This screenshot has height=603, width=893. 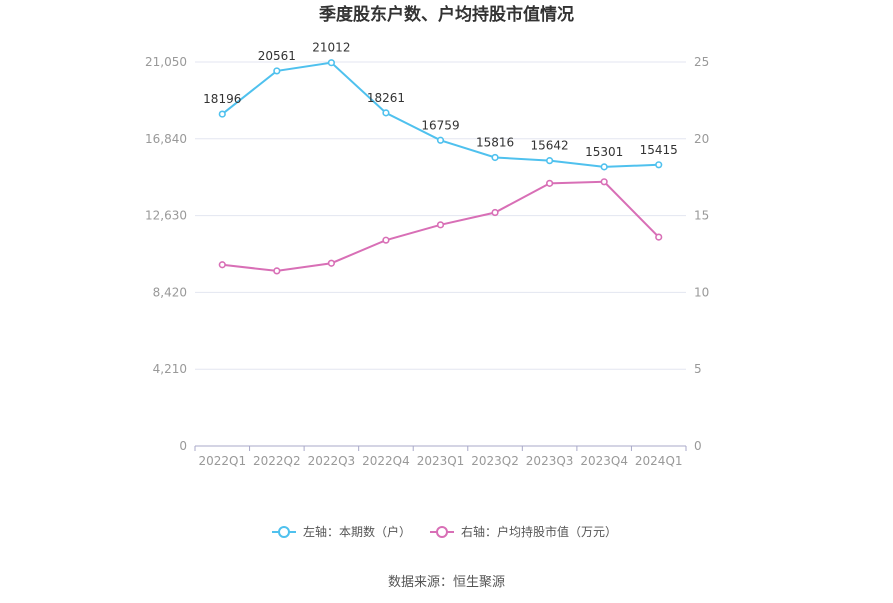 I want to click on x-tick-label: 2022Q4, so click(x=386, y=461).